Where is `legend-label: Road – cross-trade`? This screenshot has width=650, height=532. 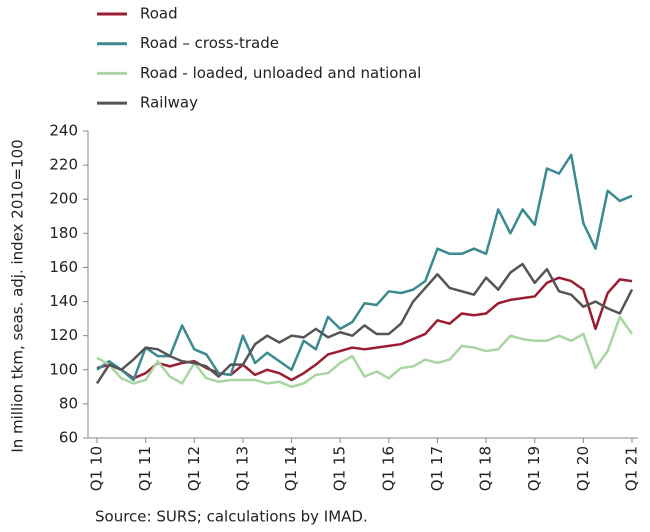
legend-label: Road – cross-trade is located at coordinates (209, 43).